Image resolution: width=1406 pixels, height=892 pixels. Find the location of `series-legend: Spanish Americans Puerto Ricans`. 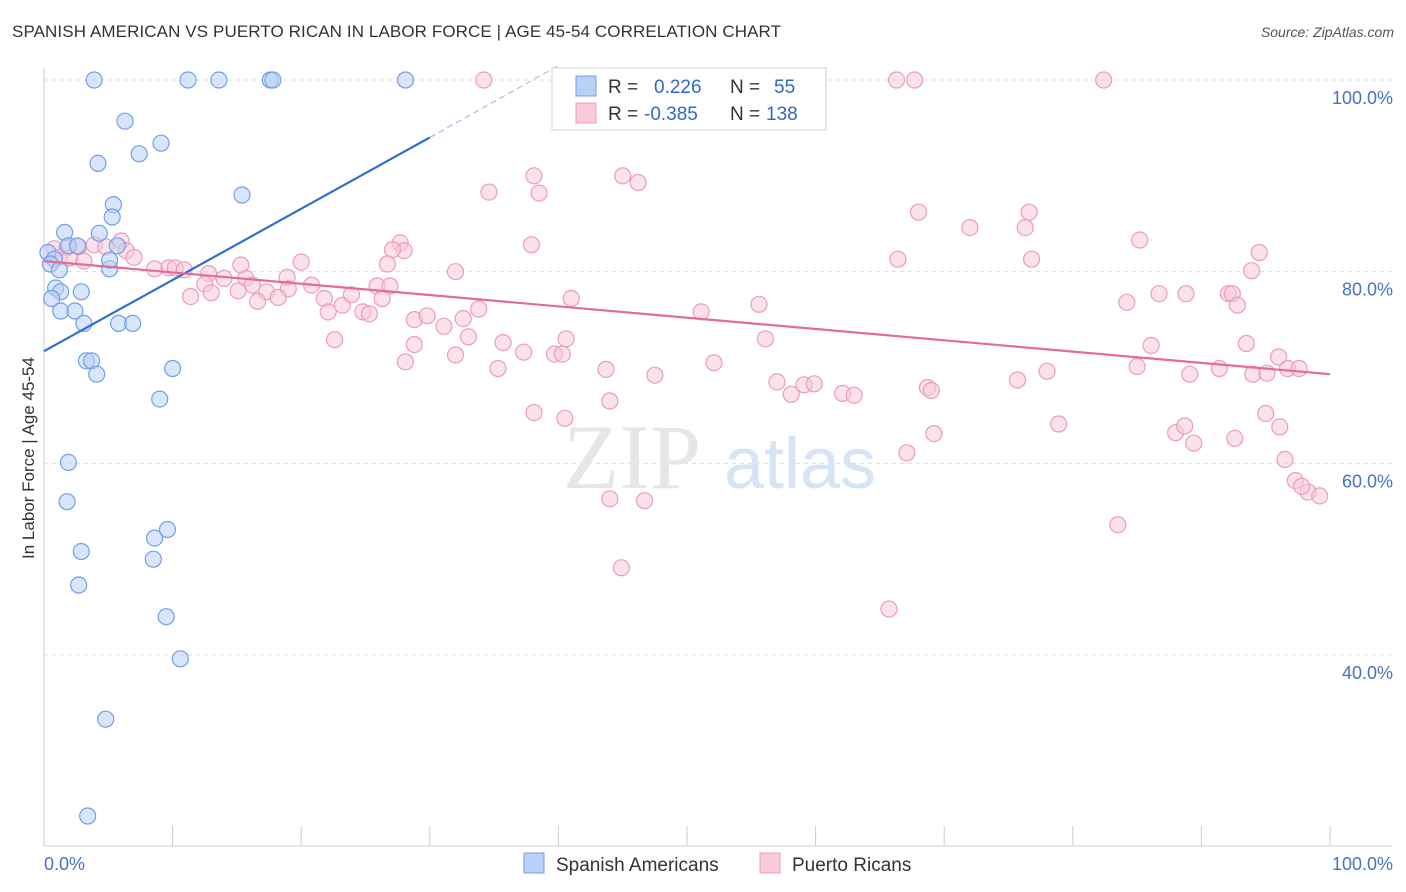

series-legend: Spanish Americans Puerto Ricans is located at coordinates (717, 864).